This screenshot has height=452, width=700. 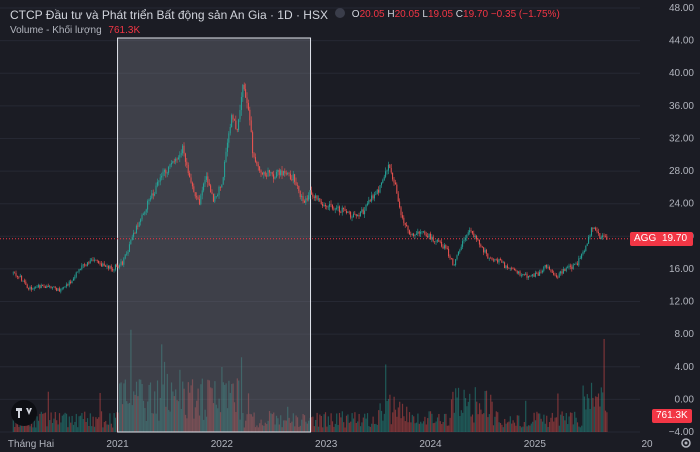 What do you see at coordinates (682, 432) in the screenshot?
I see `price-tick-label: −4.00` at bounding box center [682, 432].